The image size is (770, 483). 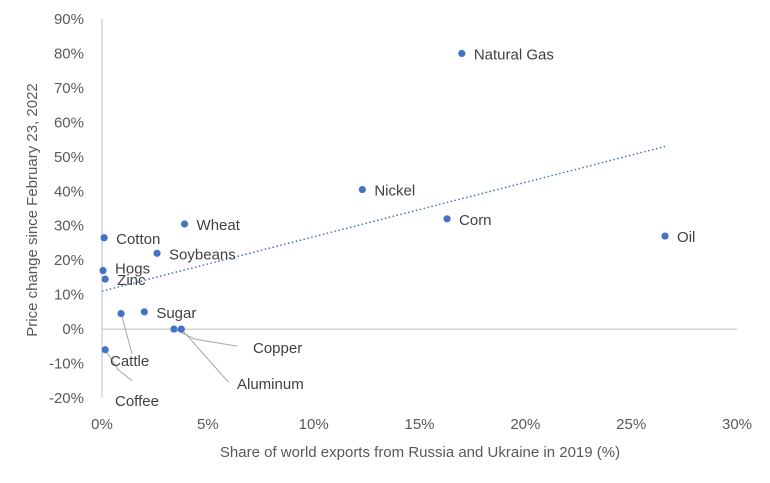 What do you see at coordinates (66, 364) in the screenshot?
I see `y-tick-label: -10%` at bounding box center [66, 364].